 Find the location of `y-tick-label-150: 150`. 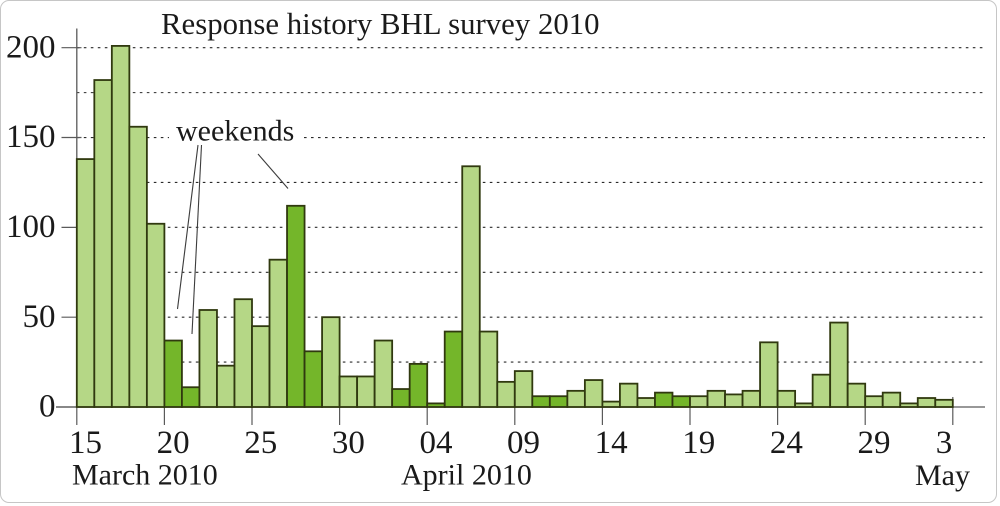

y-tick-label-150: 150 is located at coordinates (31, 137).